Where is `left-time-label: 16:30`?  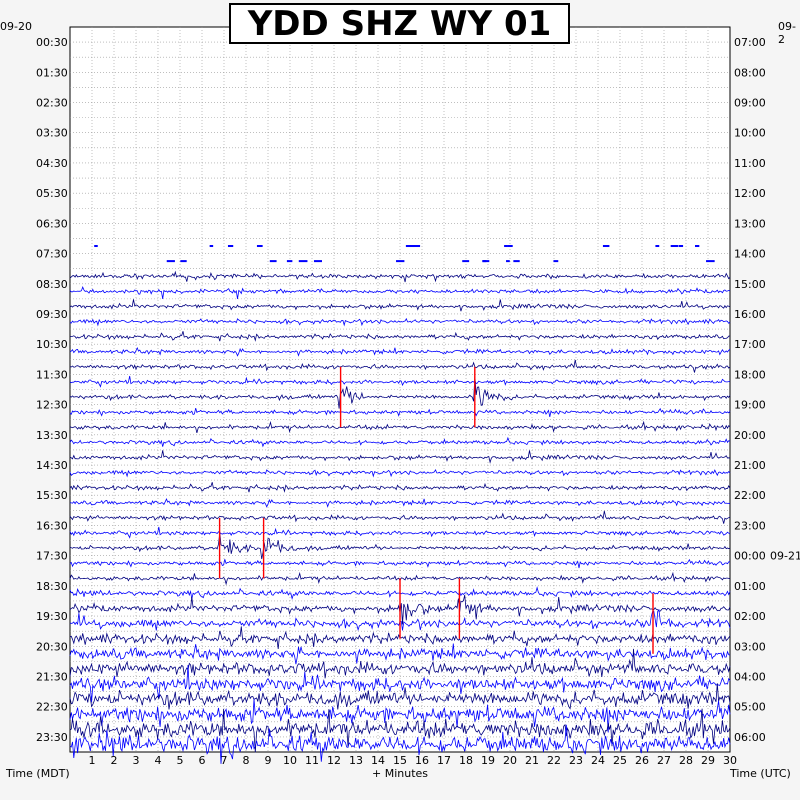
left-time-label: 16:30 is located at coordinates (52, 525).